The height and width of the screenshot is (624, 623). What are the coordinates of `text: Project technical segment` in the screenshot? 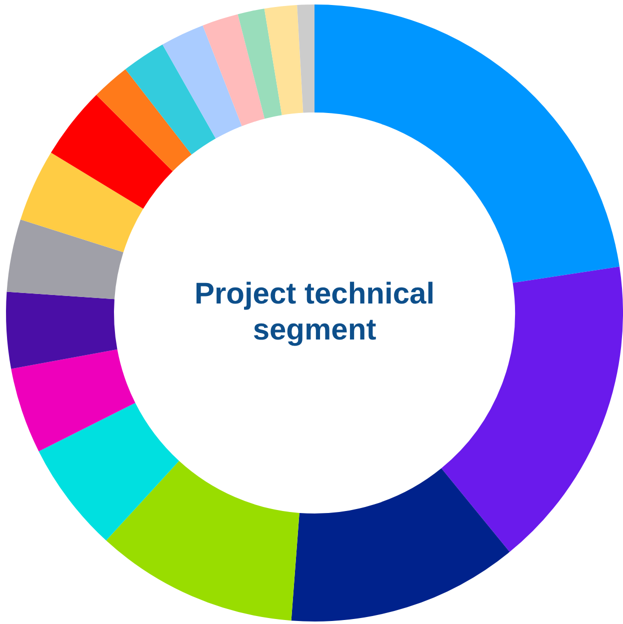 It's located at (314, 311).